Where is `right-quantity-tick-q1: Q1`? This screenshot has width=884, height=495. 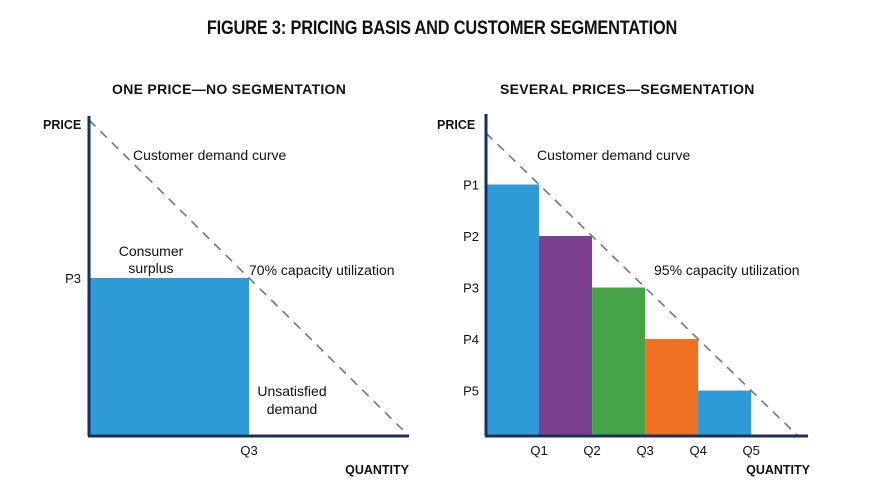 right-quantity-tick-q1: Q1 is located at coordinates (538, 450).